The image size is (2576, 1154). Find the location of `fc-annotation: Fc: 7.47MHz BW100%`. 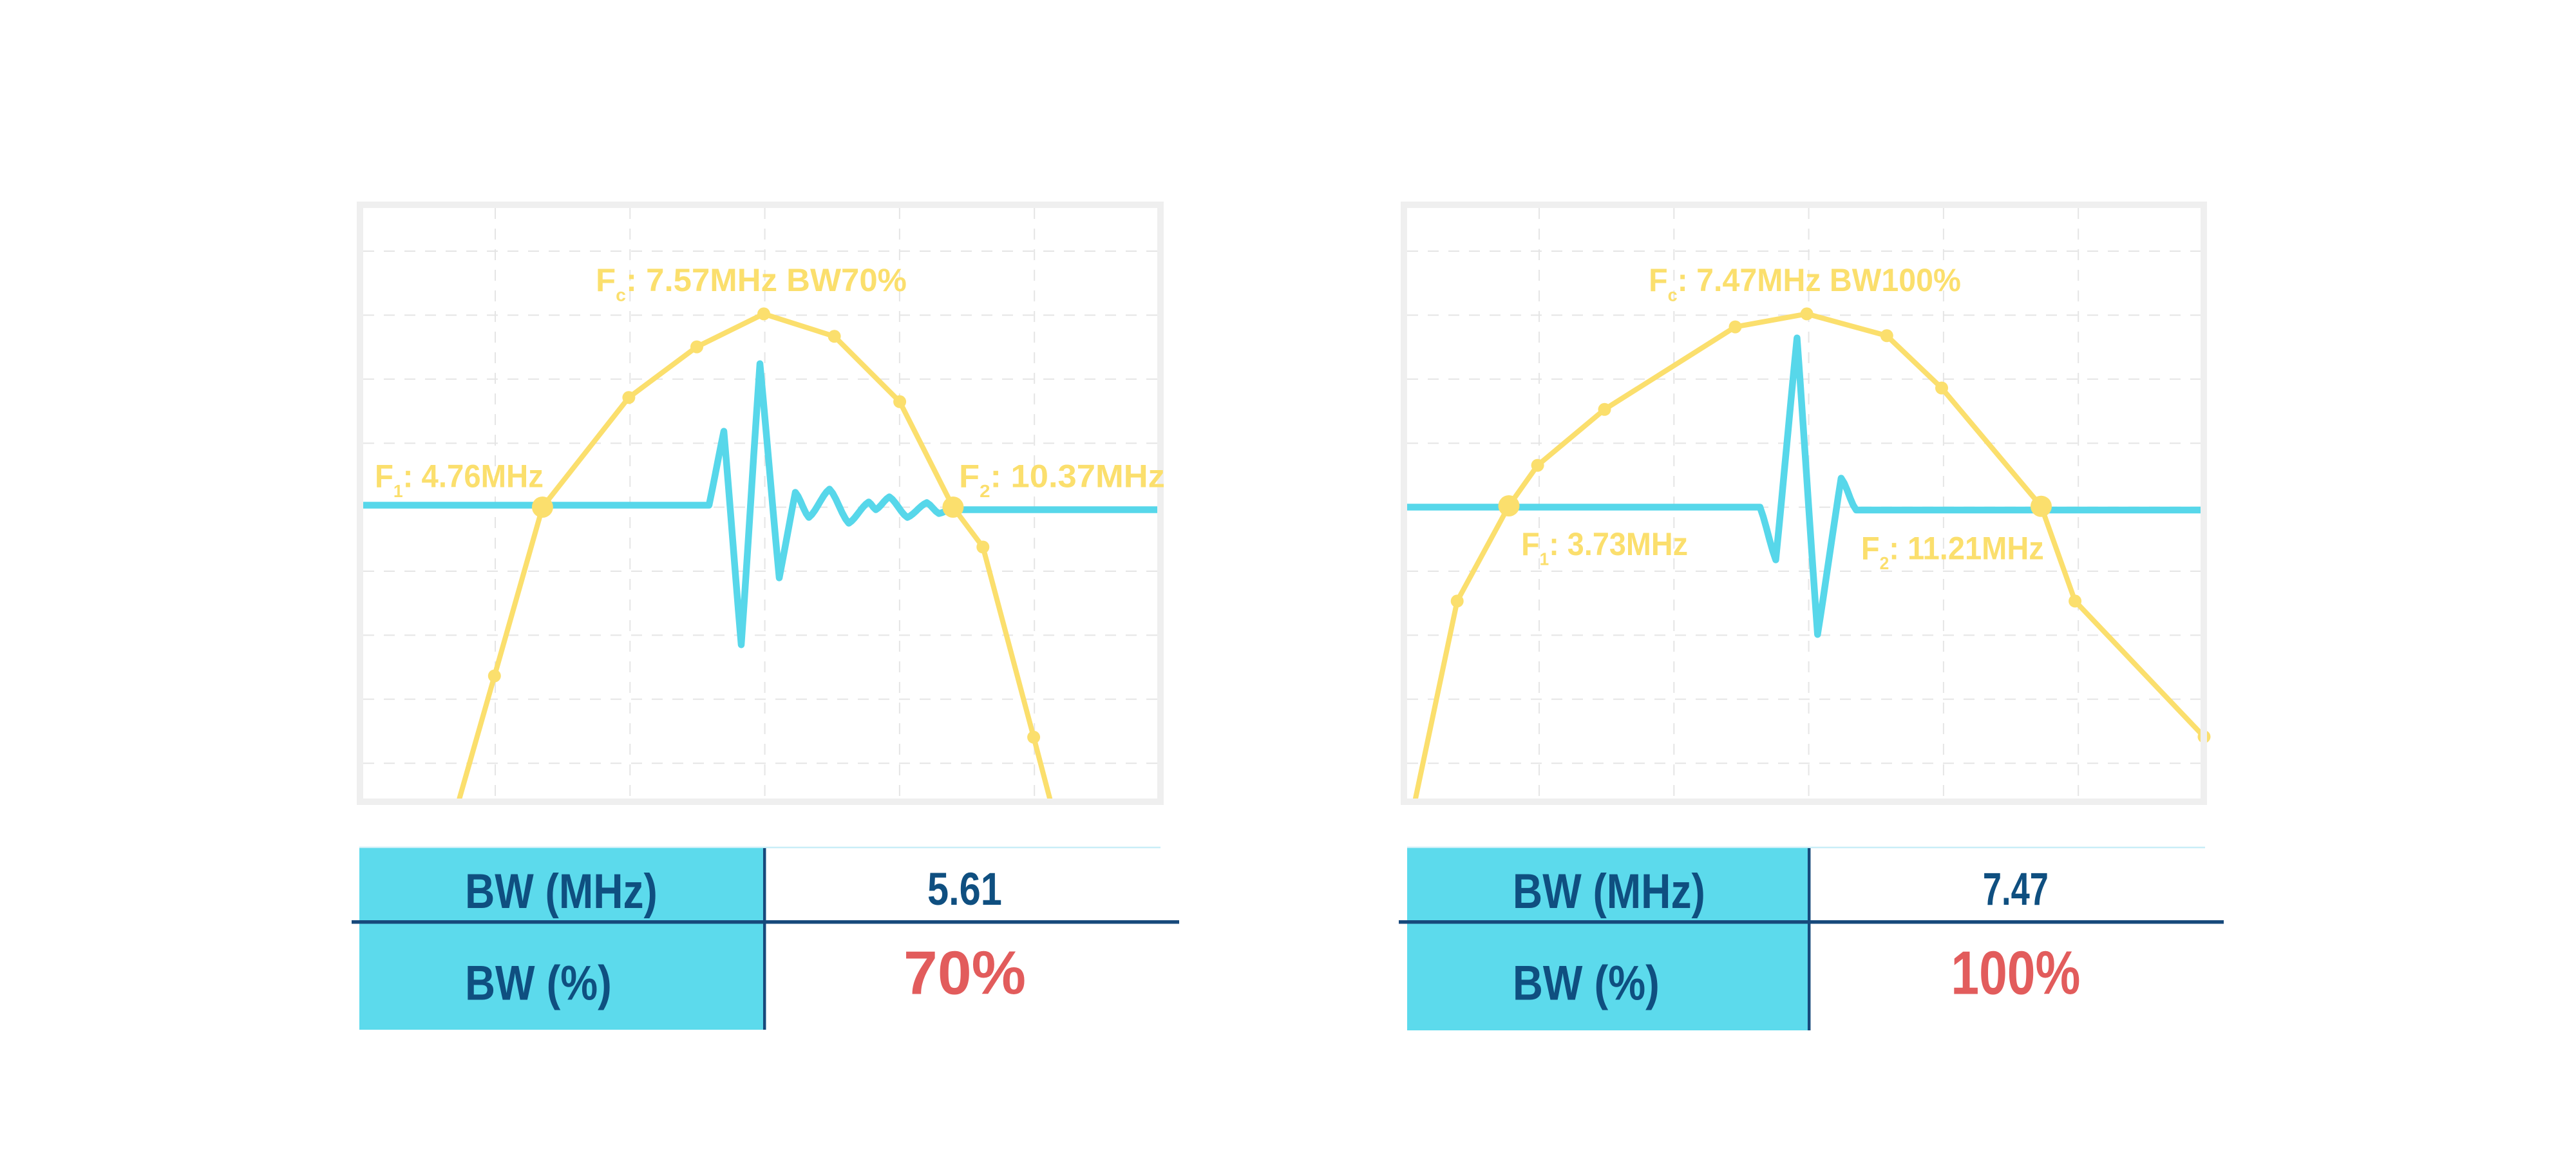

fc-annotation: Fc: 7.47MHz BW100% is located at coordinates (1805, 283).